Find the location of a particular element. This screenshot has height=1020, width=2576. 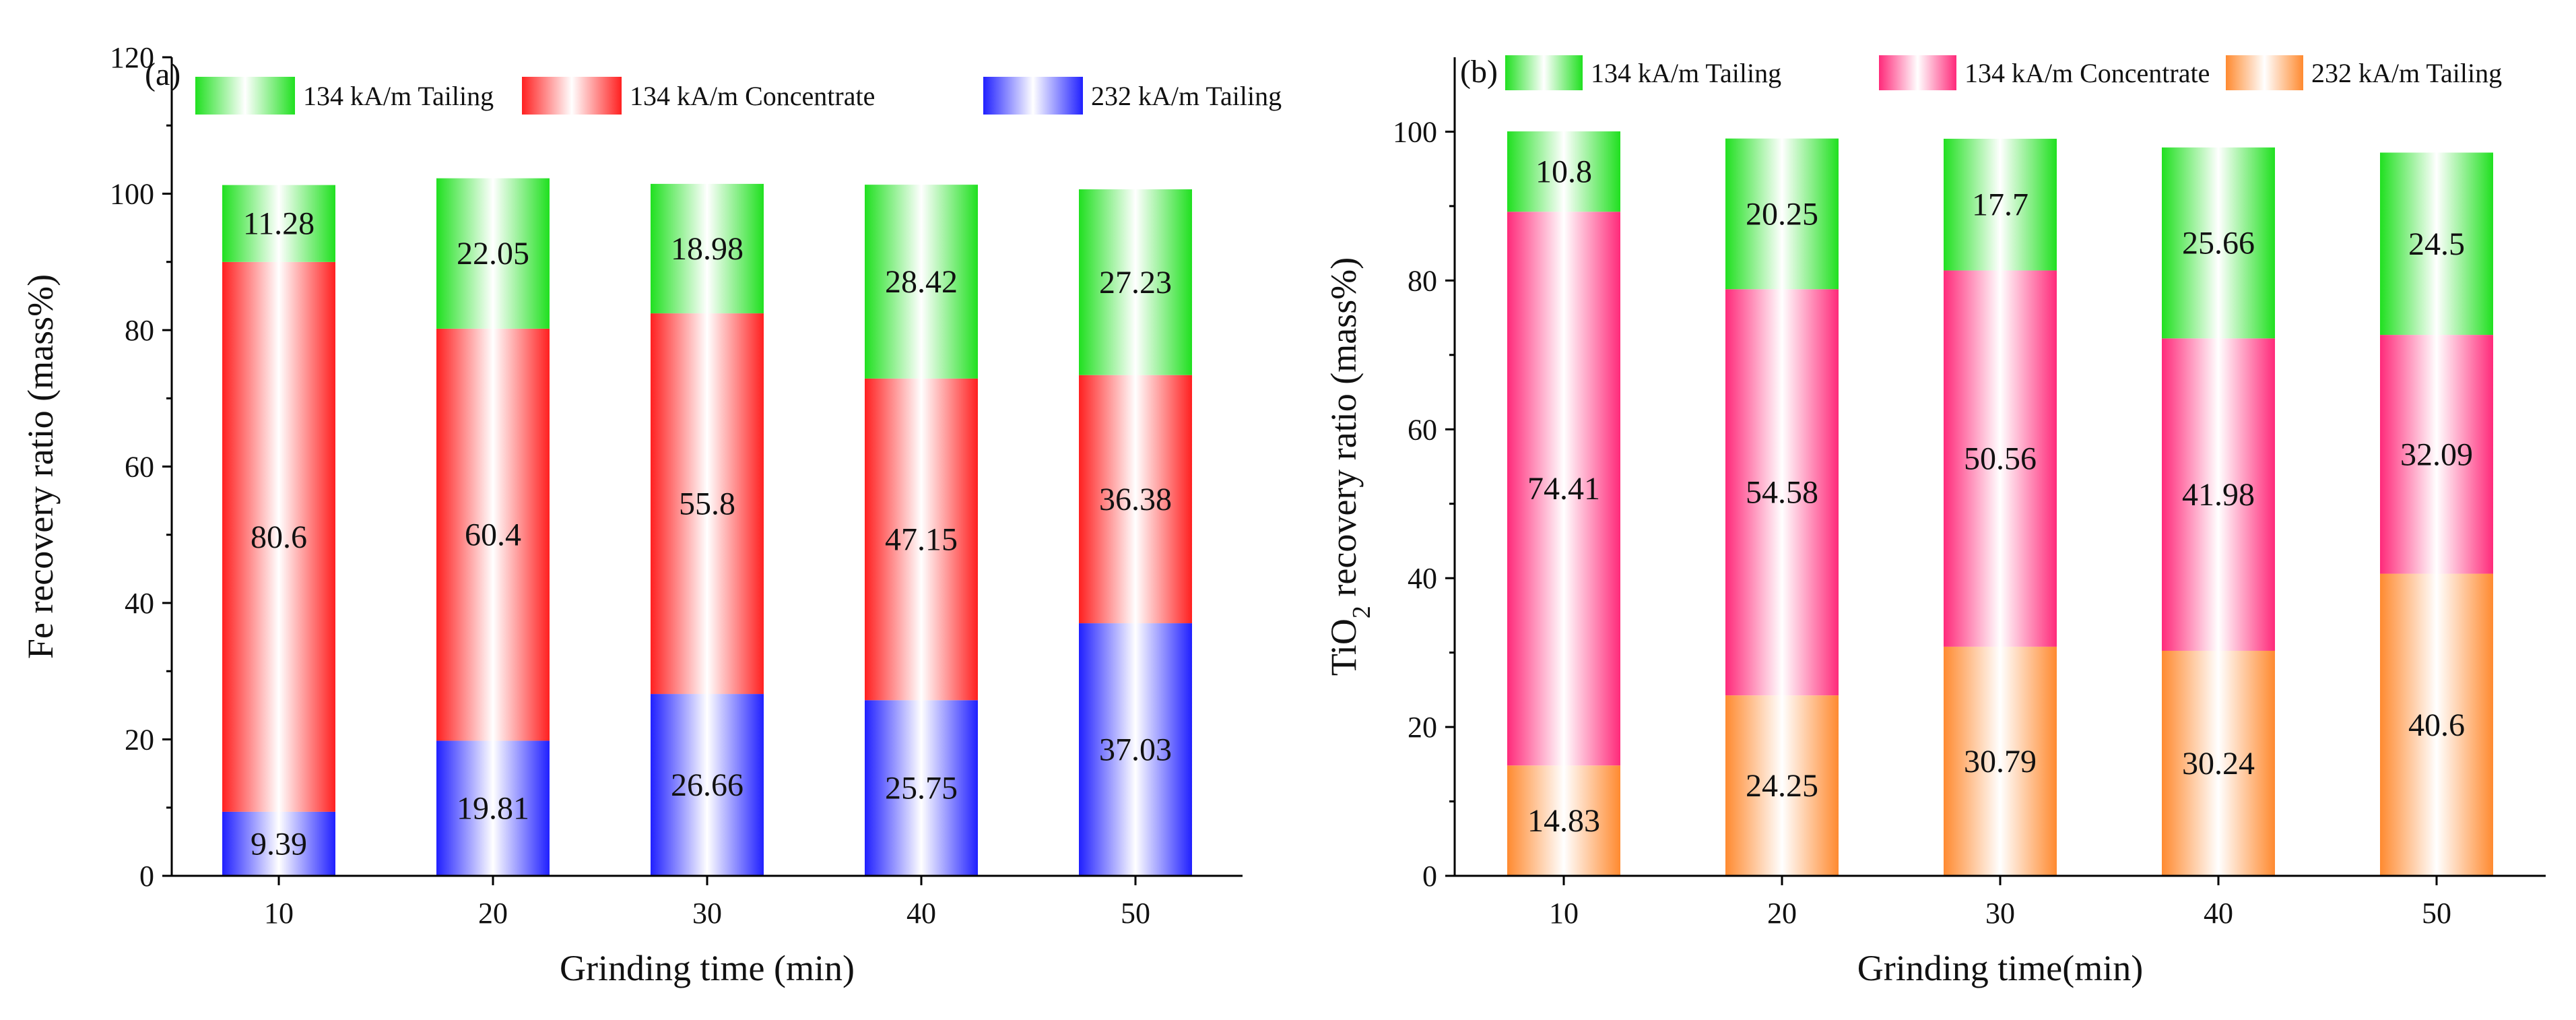

data-label: 28.42 is located at coordinates (921, 282).